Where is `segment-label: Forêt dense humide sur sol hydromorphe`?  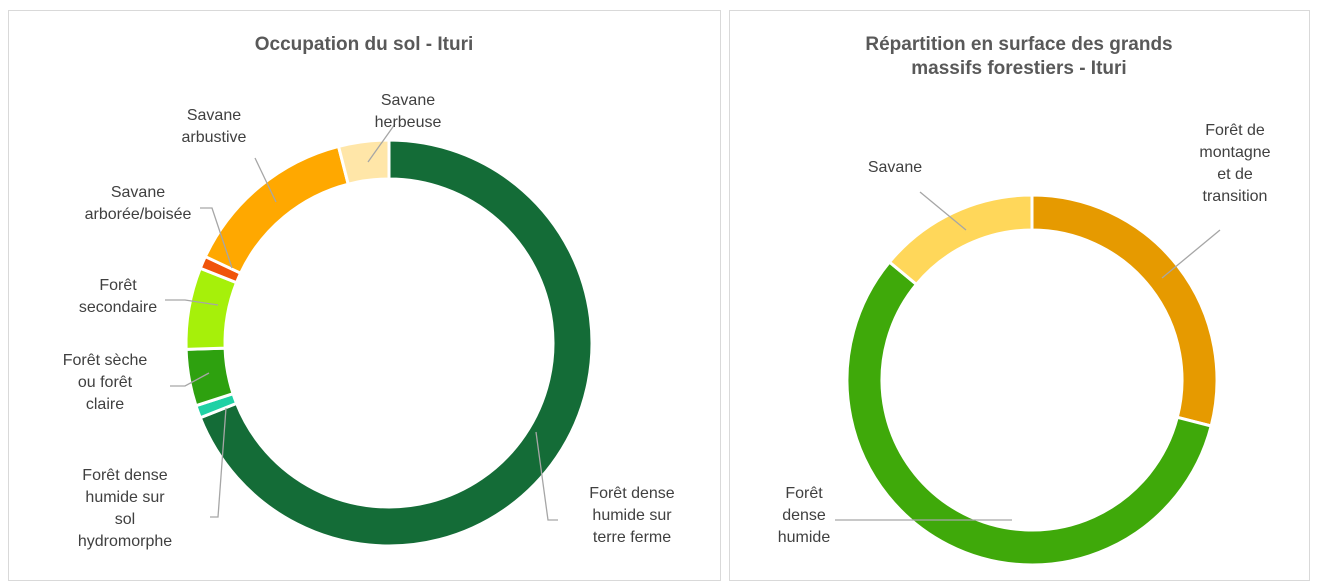
segment-label: Forêt dense humide sur sol hydromorphe is located at coordinates (125, 508).